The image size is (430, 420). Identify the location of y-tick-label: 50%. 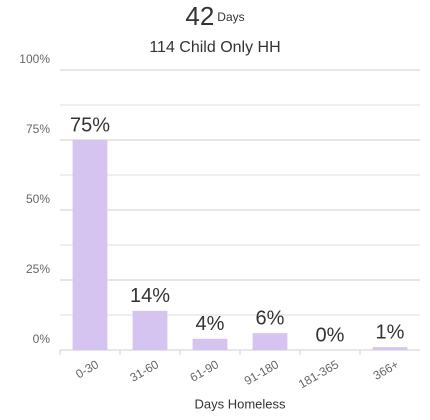
(38, 199).